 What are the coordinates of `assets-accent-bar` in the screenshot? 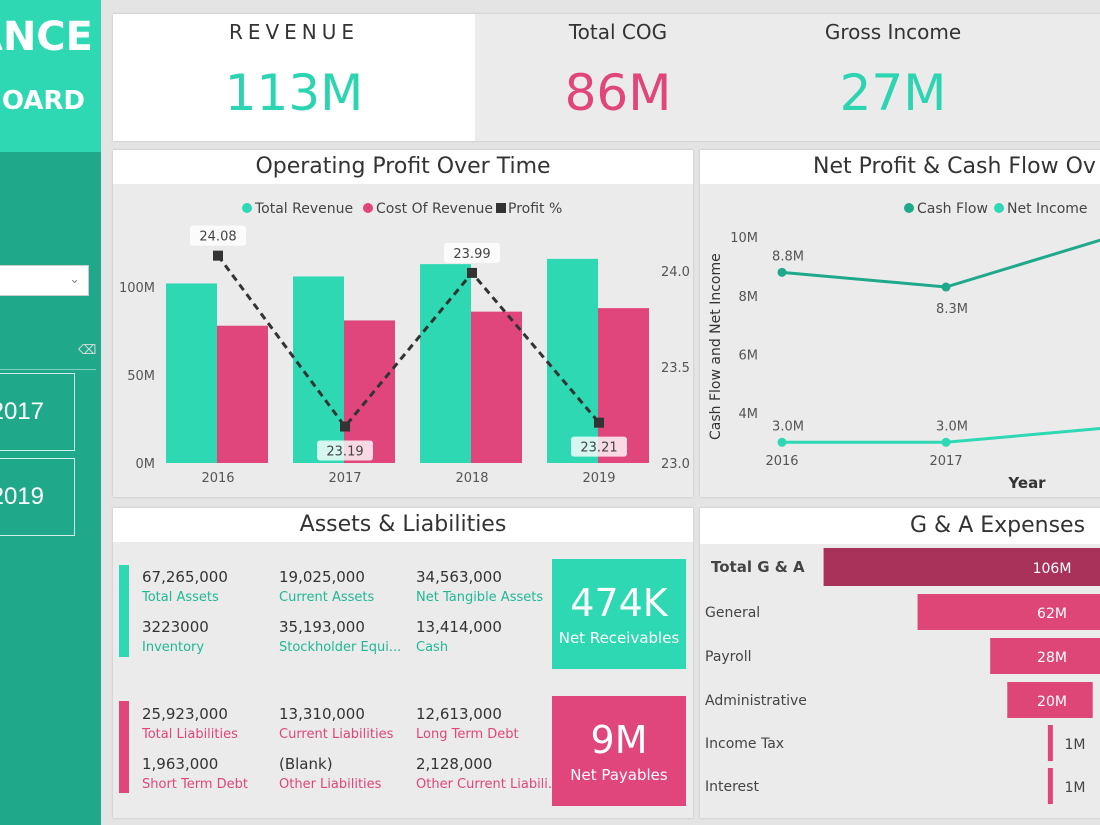 It's located at (124, 611).